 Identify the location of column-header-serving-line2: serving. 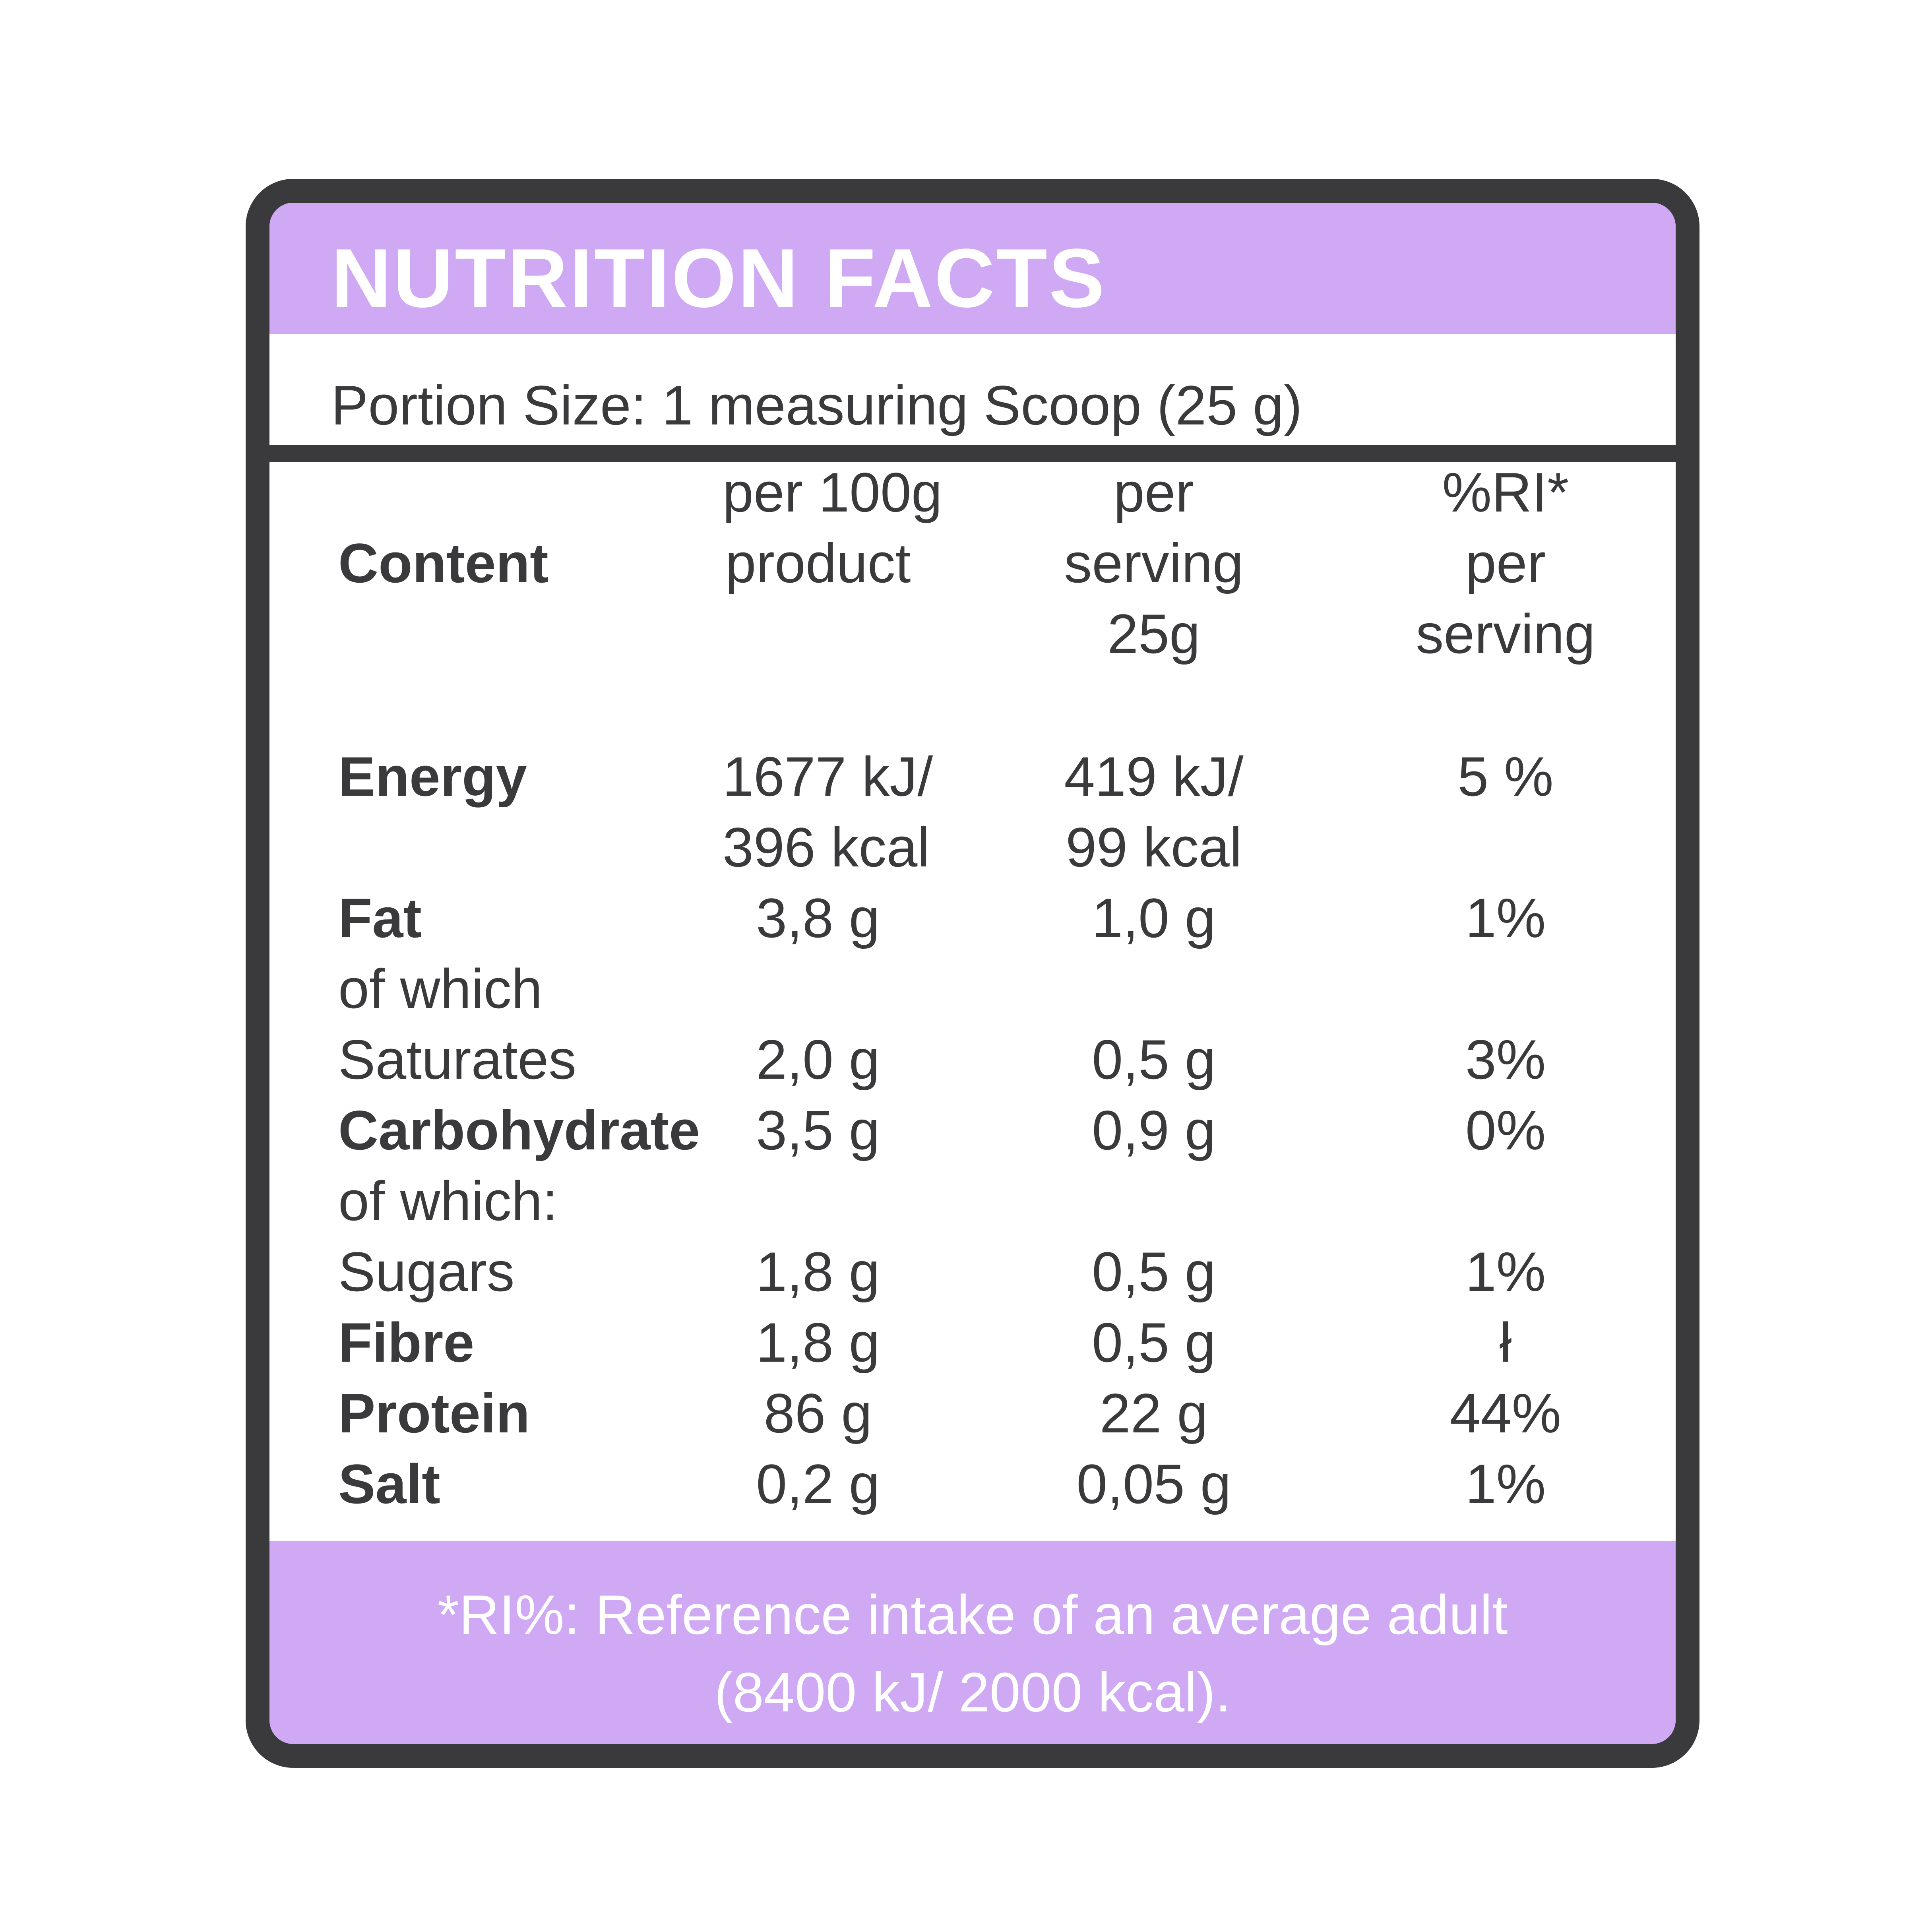
(1154, 563).